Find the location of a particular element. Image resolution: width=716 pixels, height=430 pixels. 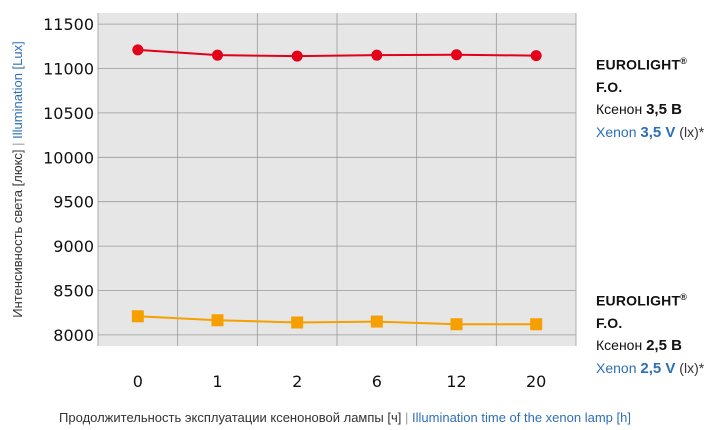

x-tick-labels: 0 1 2 6 12 20 is located at coordinates (340, 381).